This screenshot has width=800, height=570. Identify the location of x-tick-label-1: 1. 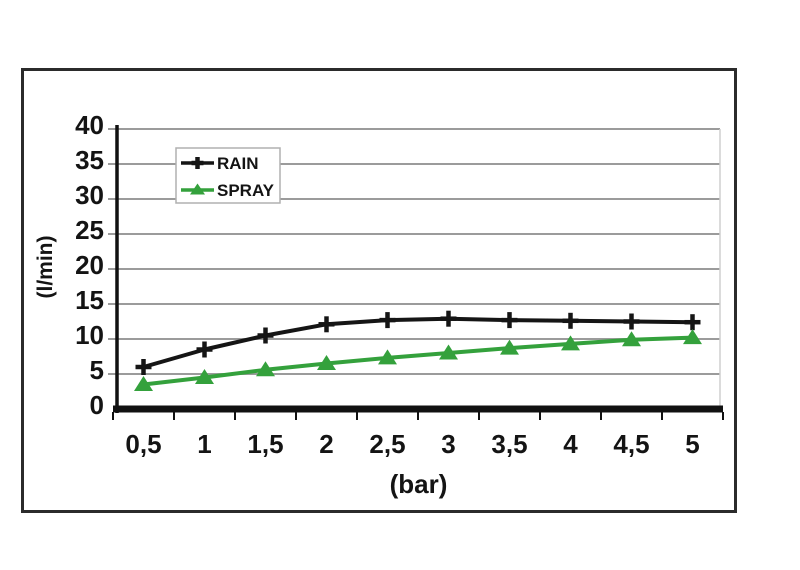
(204, 444).